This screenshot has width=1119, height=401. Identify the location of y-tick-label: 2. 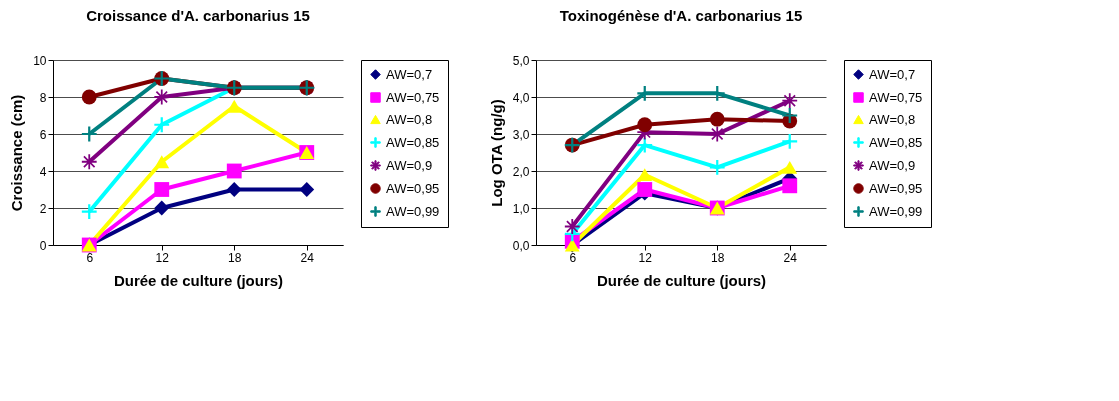
(43, 208).